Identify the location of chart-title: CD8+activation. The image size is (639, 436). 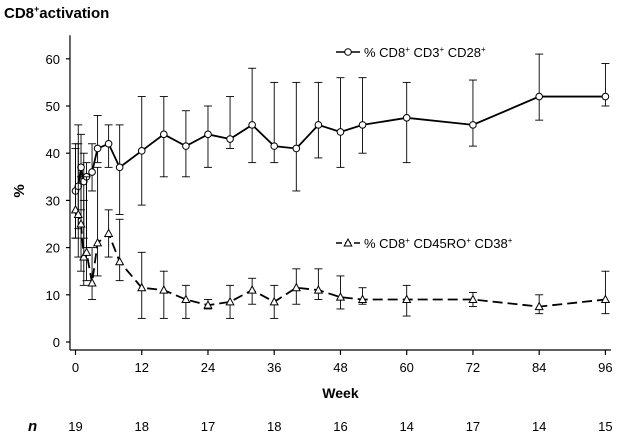
(56, 13).